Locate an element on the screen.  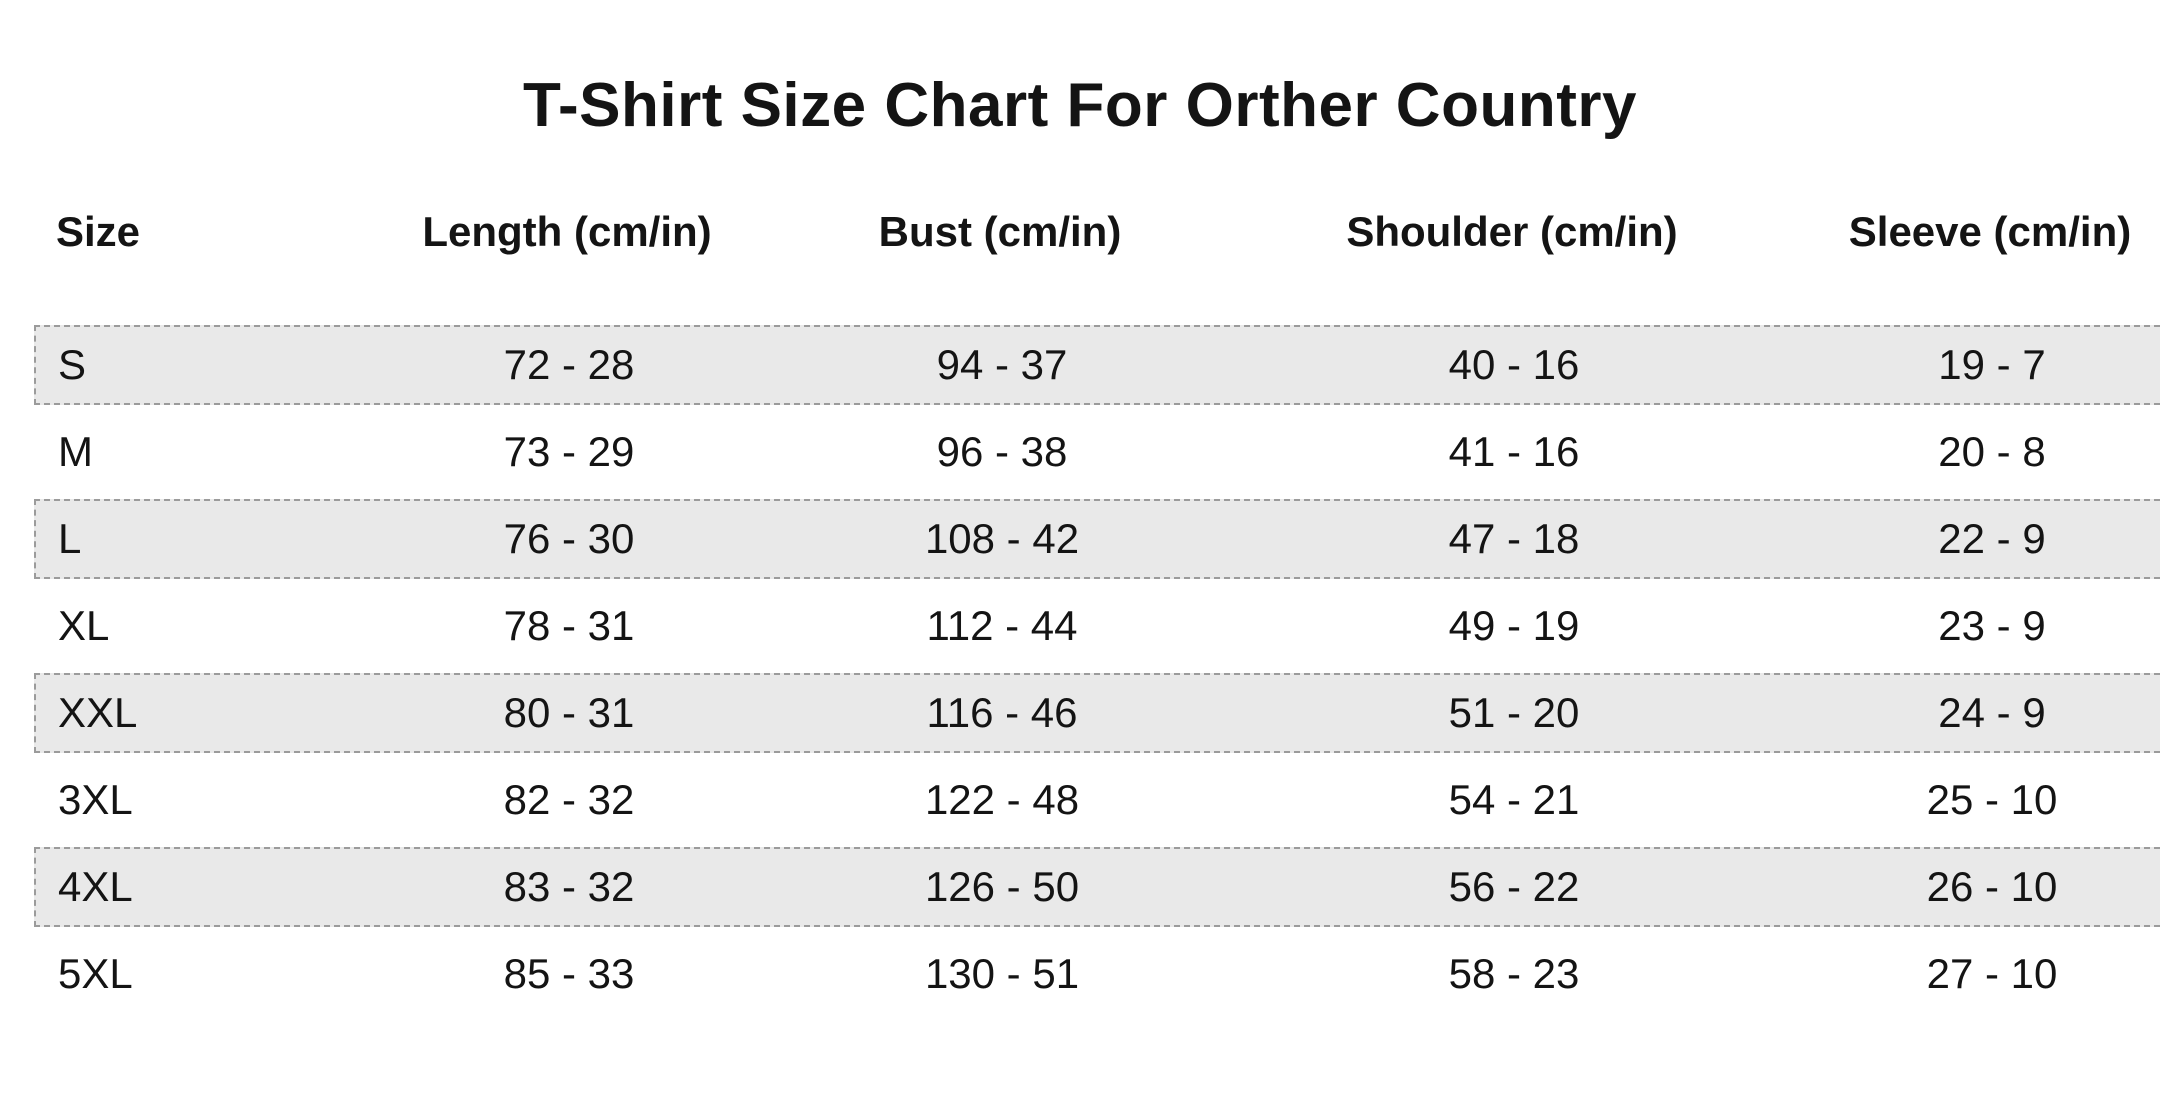
length-cell: 80 - 31 is located at coordinates (569, 712).